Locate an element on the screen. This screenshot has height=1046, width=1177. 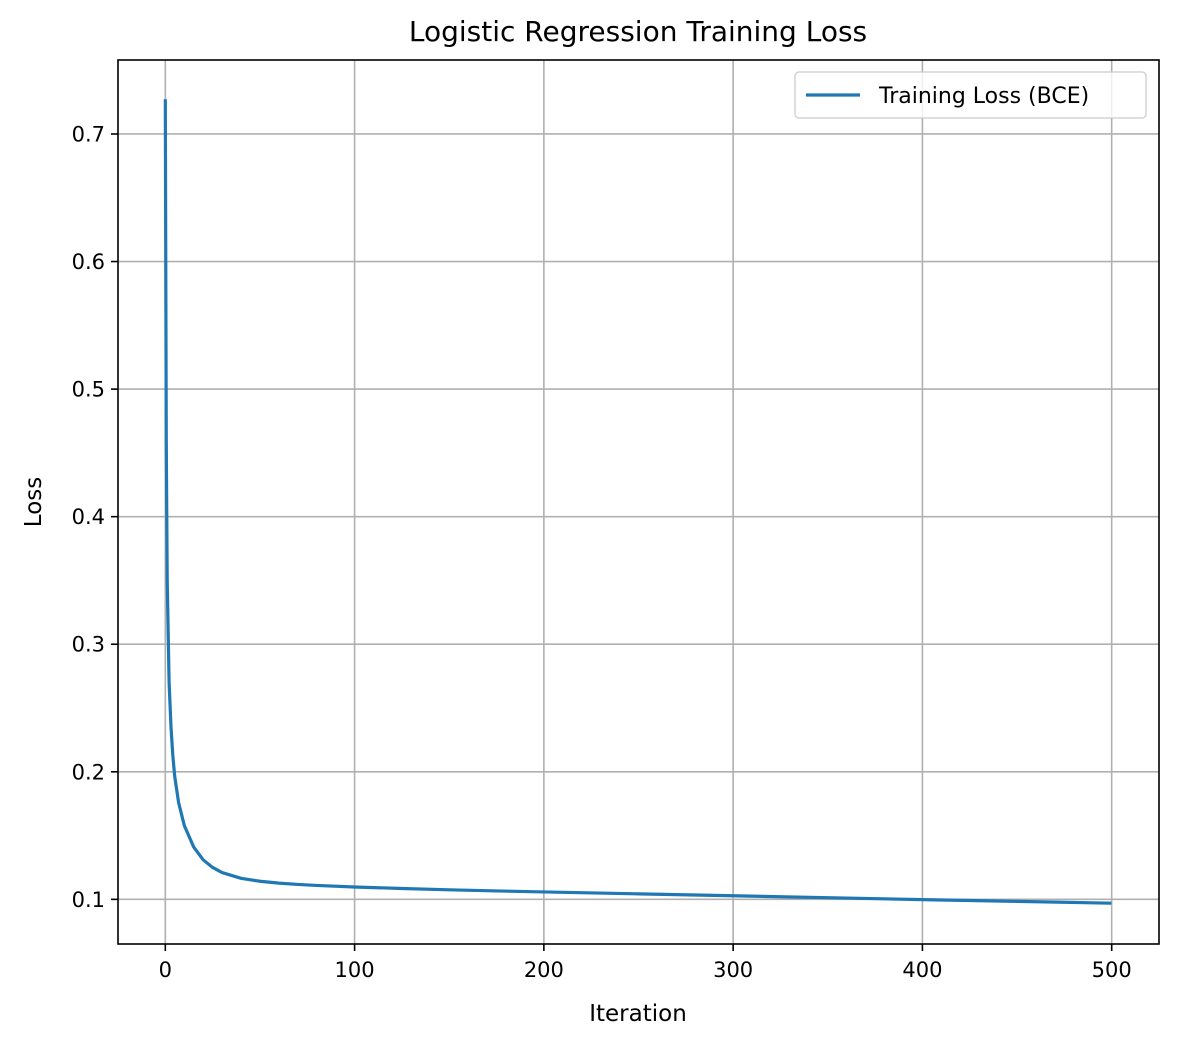
legend-label: Training Loss (BCE) is located at coordinates (983, 96).